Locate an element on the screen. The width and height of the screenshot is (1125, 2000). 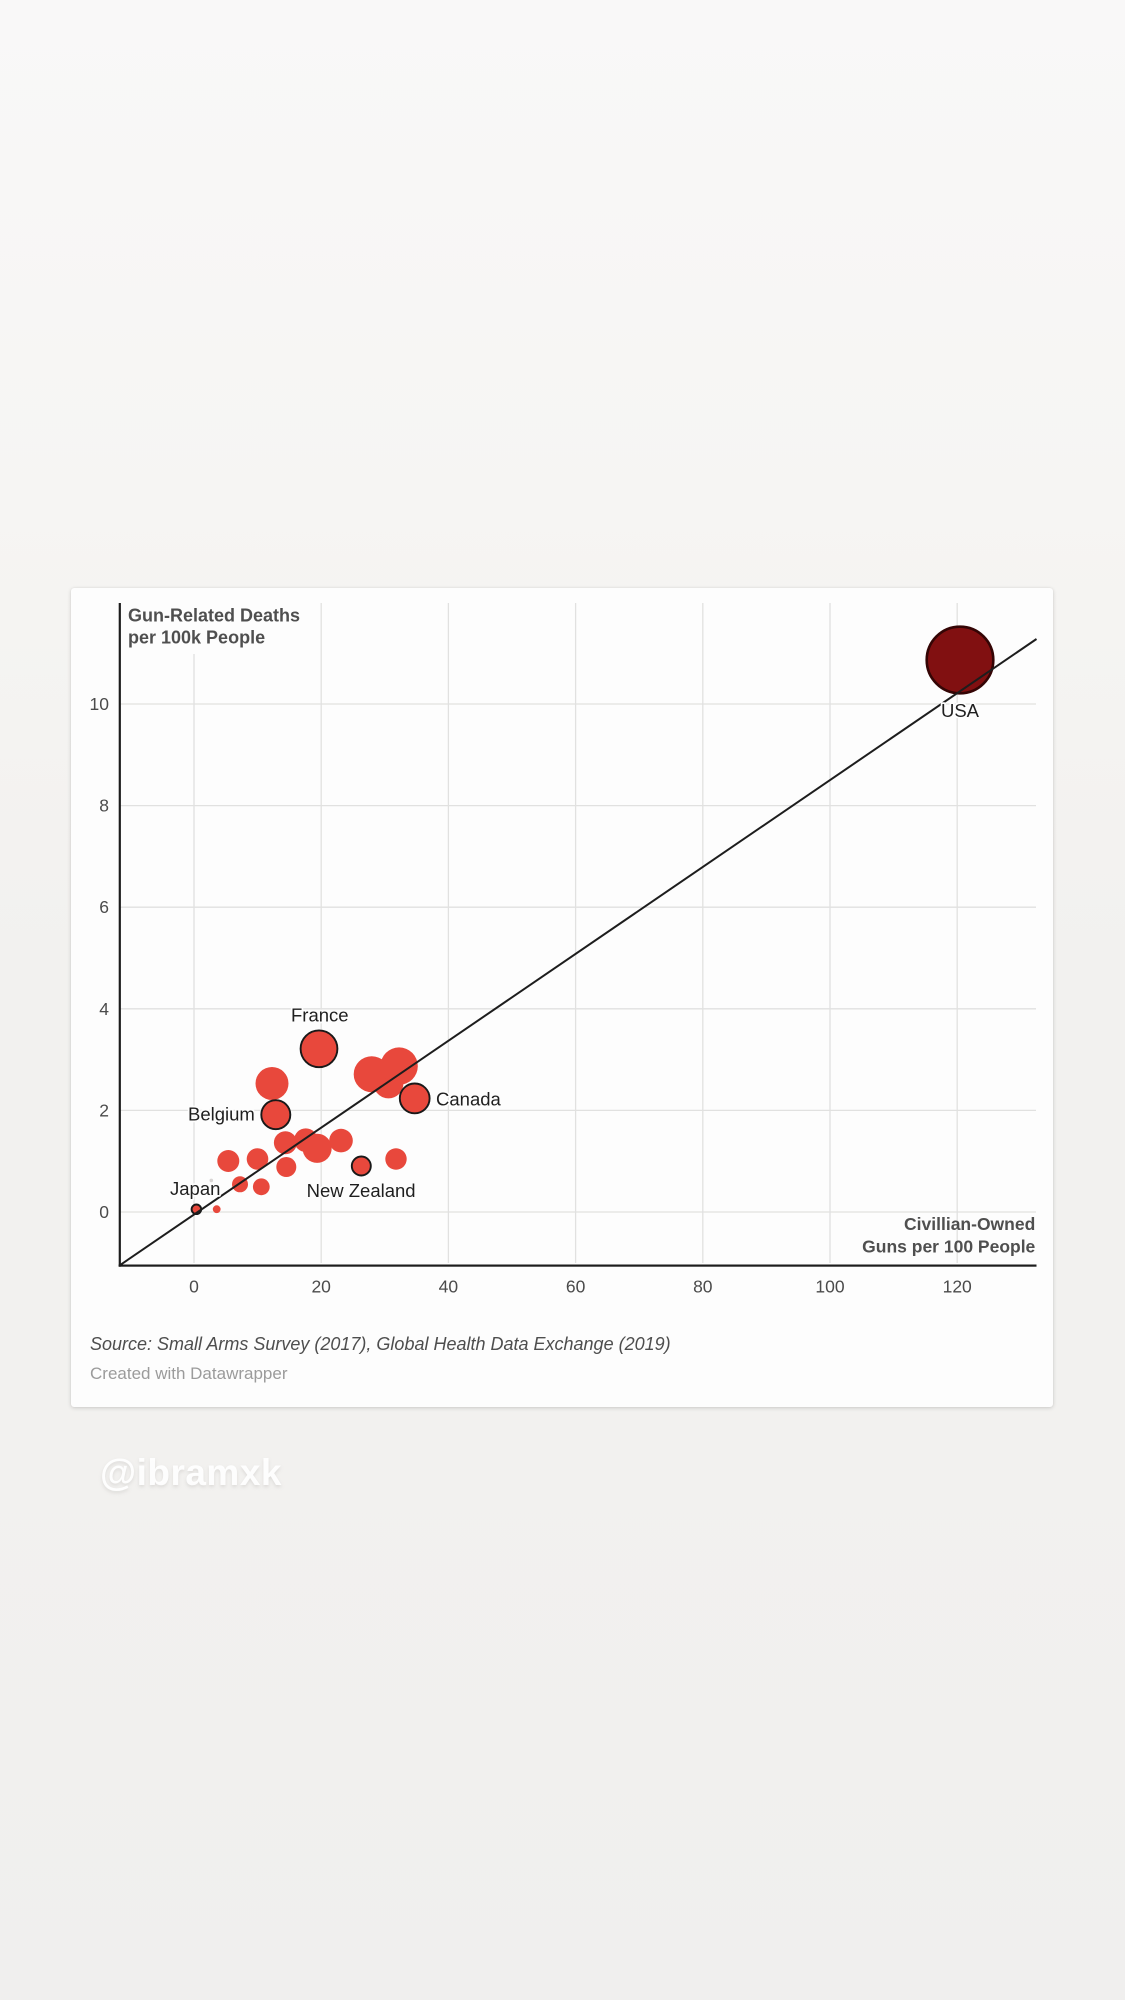
svg-text: 10 is located at coordinates (100, 704).